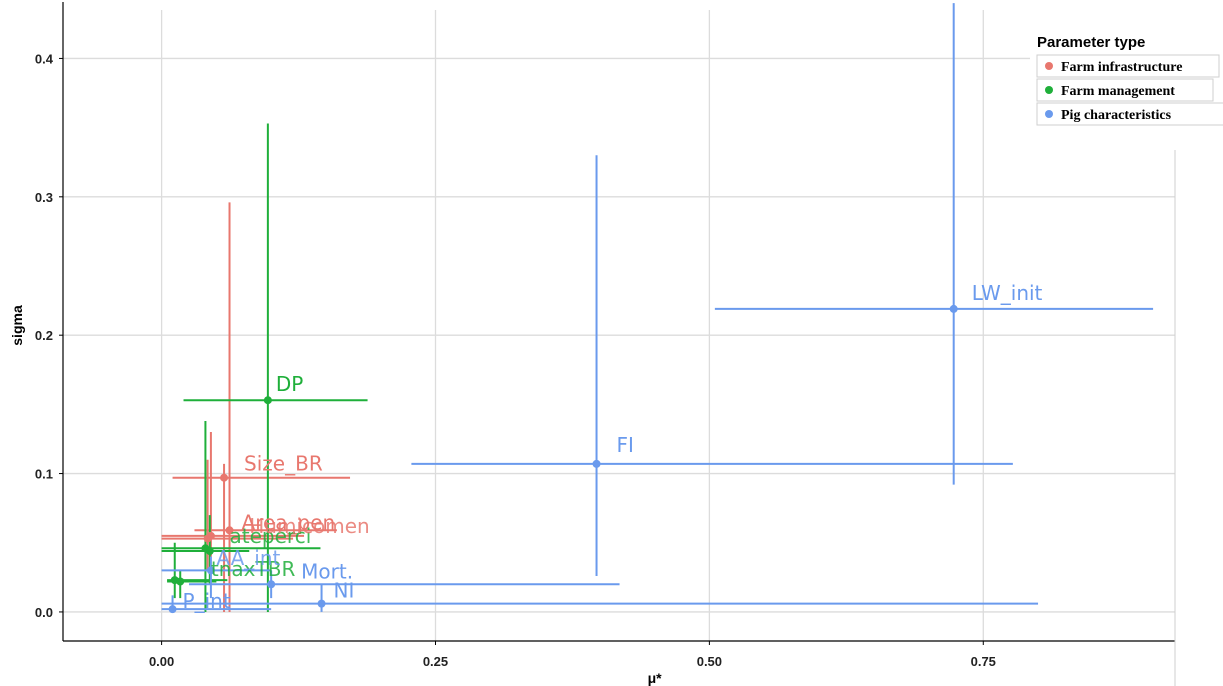 This screenshot has width=1223, height=686. I want to click on x-tick-label-2: 0.50, so click(709, 661).